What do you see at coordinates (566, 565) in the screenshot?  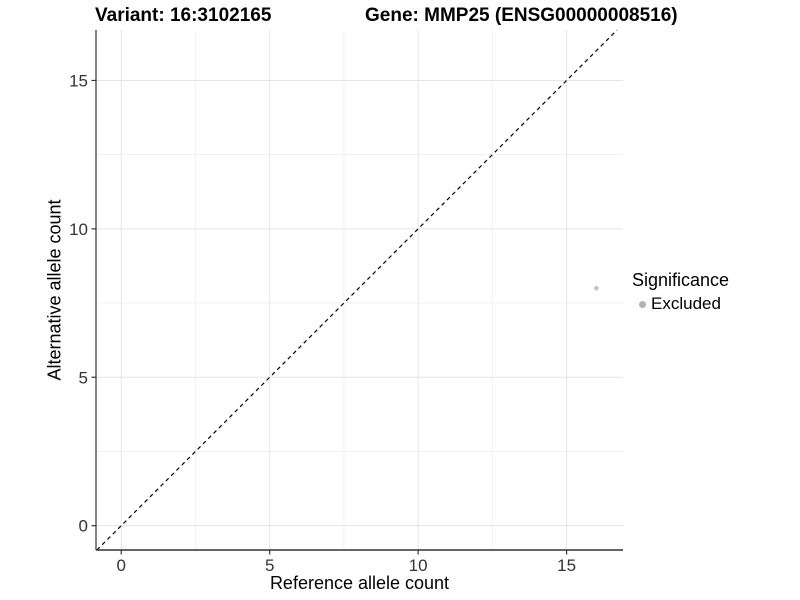 I see `x-tick-label: 15` at bounding box center [566, 565].